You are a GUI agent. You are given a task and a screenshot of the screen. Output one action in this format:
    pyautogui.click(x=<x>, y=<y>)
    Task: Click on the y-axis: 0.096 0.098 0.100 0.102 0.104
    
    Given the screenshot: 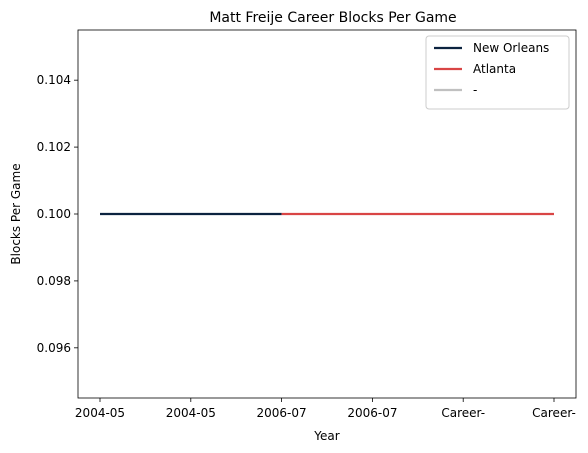 What is the action you would take?
    pyautogui.click(x=57, y=214)
    